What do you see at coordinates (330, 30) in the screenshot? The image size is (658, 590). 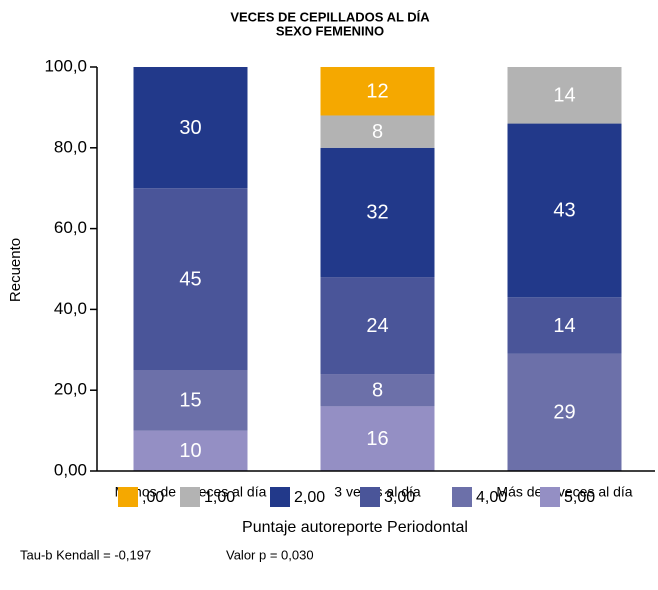 I see `chart-subtitle: SEXO FEMENINO` at bounding box center [330, 30].